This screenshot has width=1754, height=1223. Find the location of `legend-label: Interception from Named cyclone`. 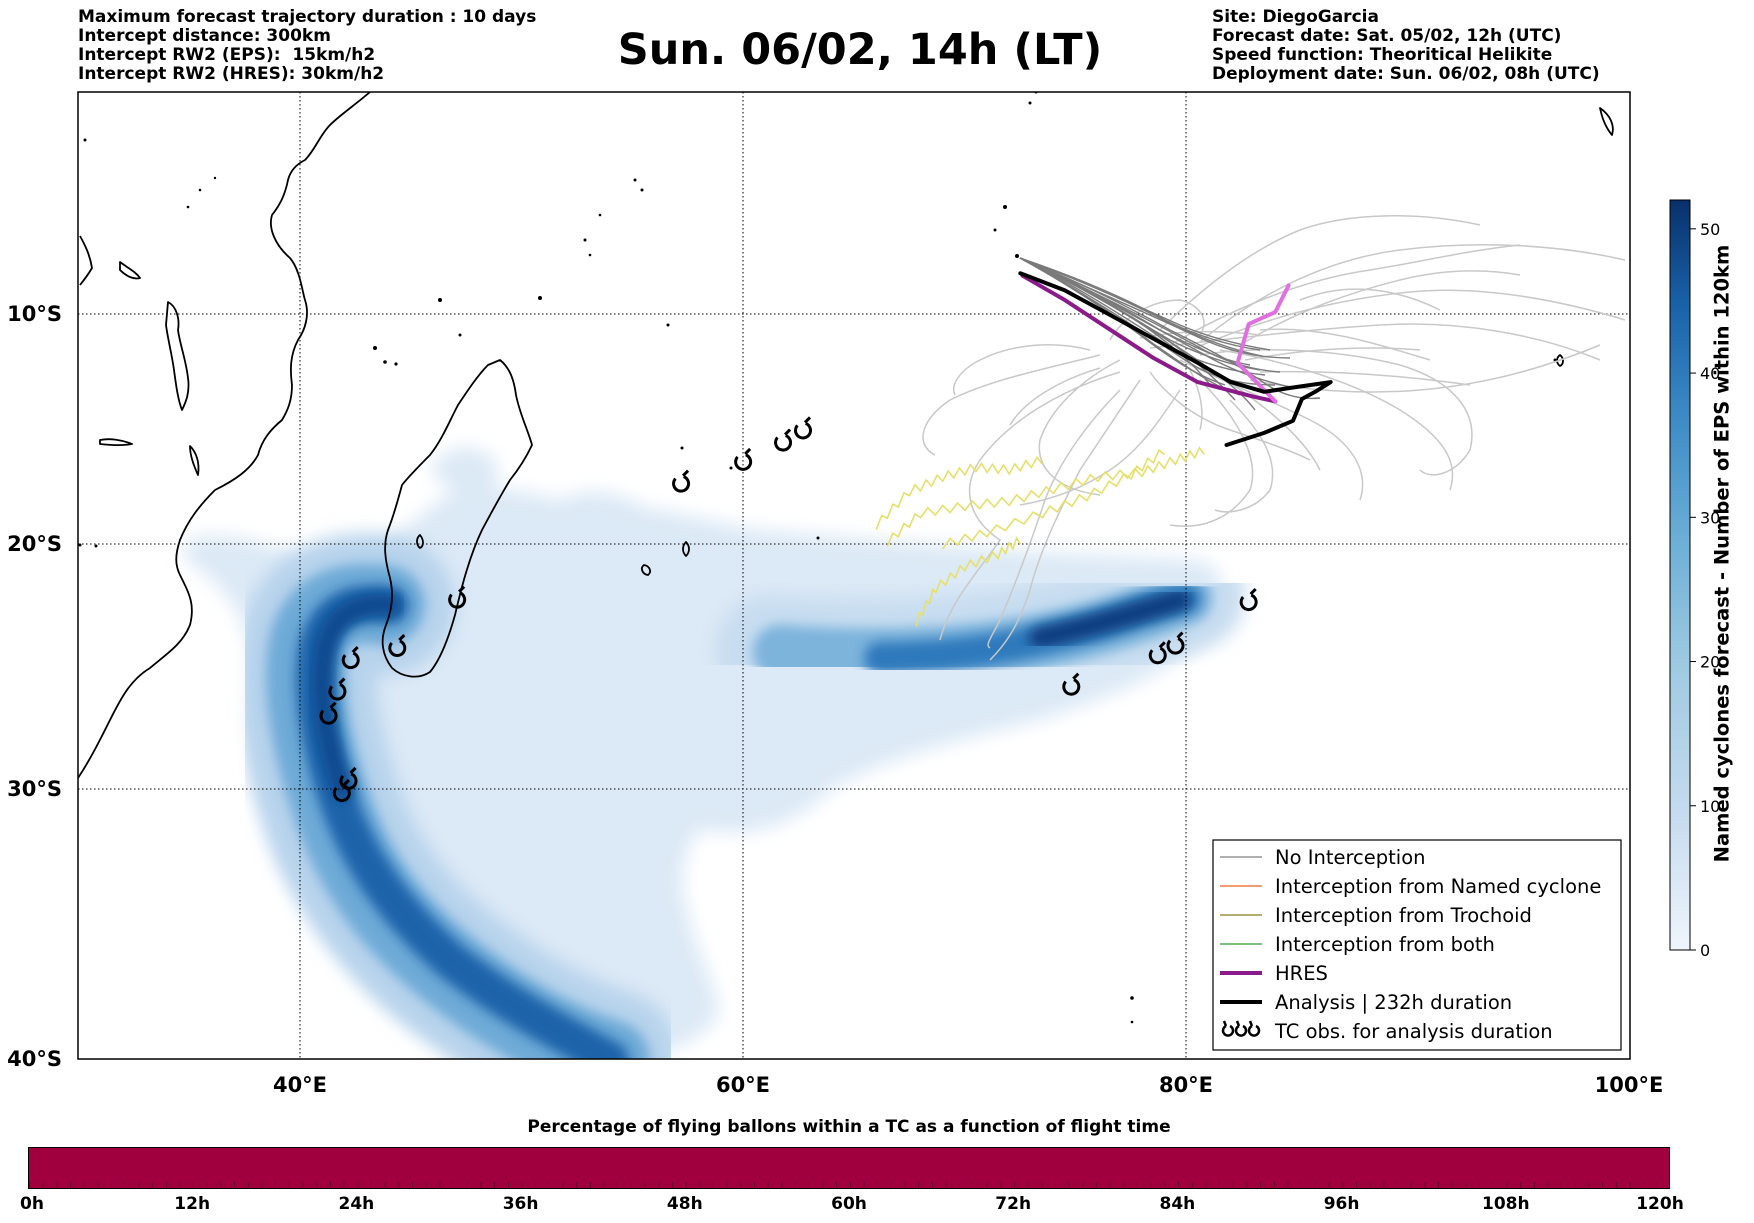

legend-label: Interception from Named cyclone is located at coordinates (1438, 886).